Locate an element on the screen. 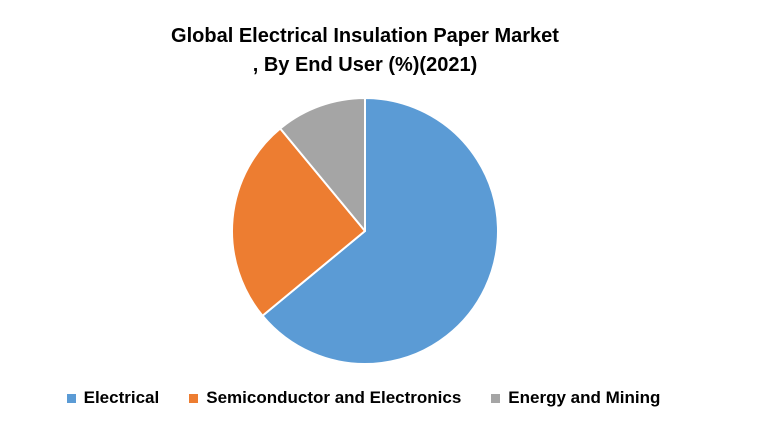  pie-slice-energy-mining is located at coordinates (322, 164).